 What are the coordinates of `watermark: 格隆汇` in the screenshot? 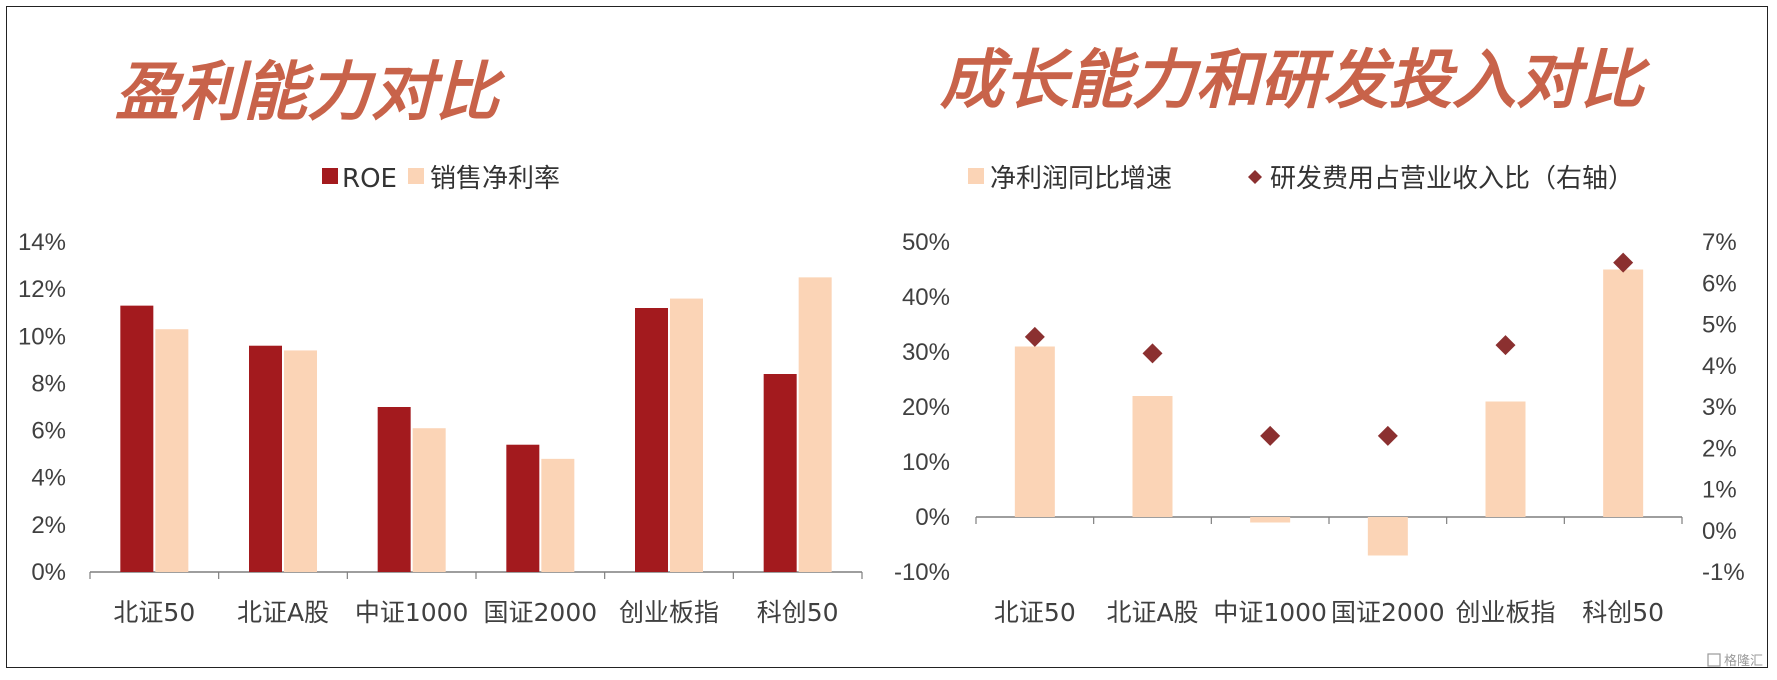 It's located at (1743, 660).